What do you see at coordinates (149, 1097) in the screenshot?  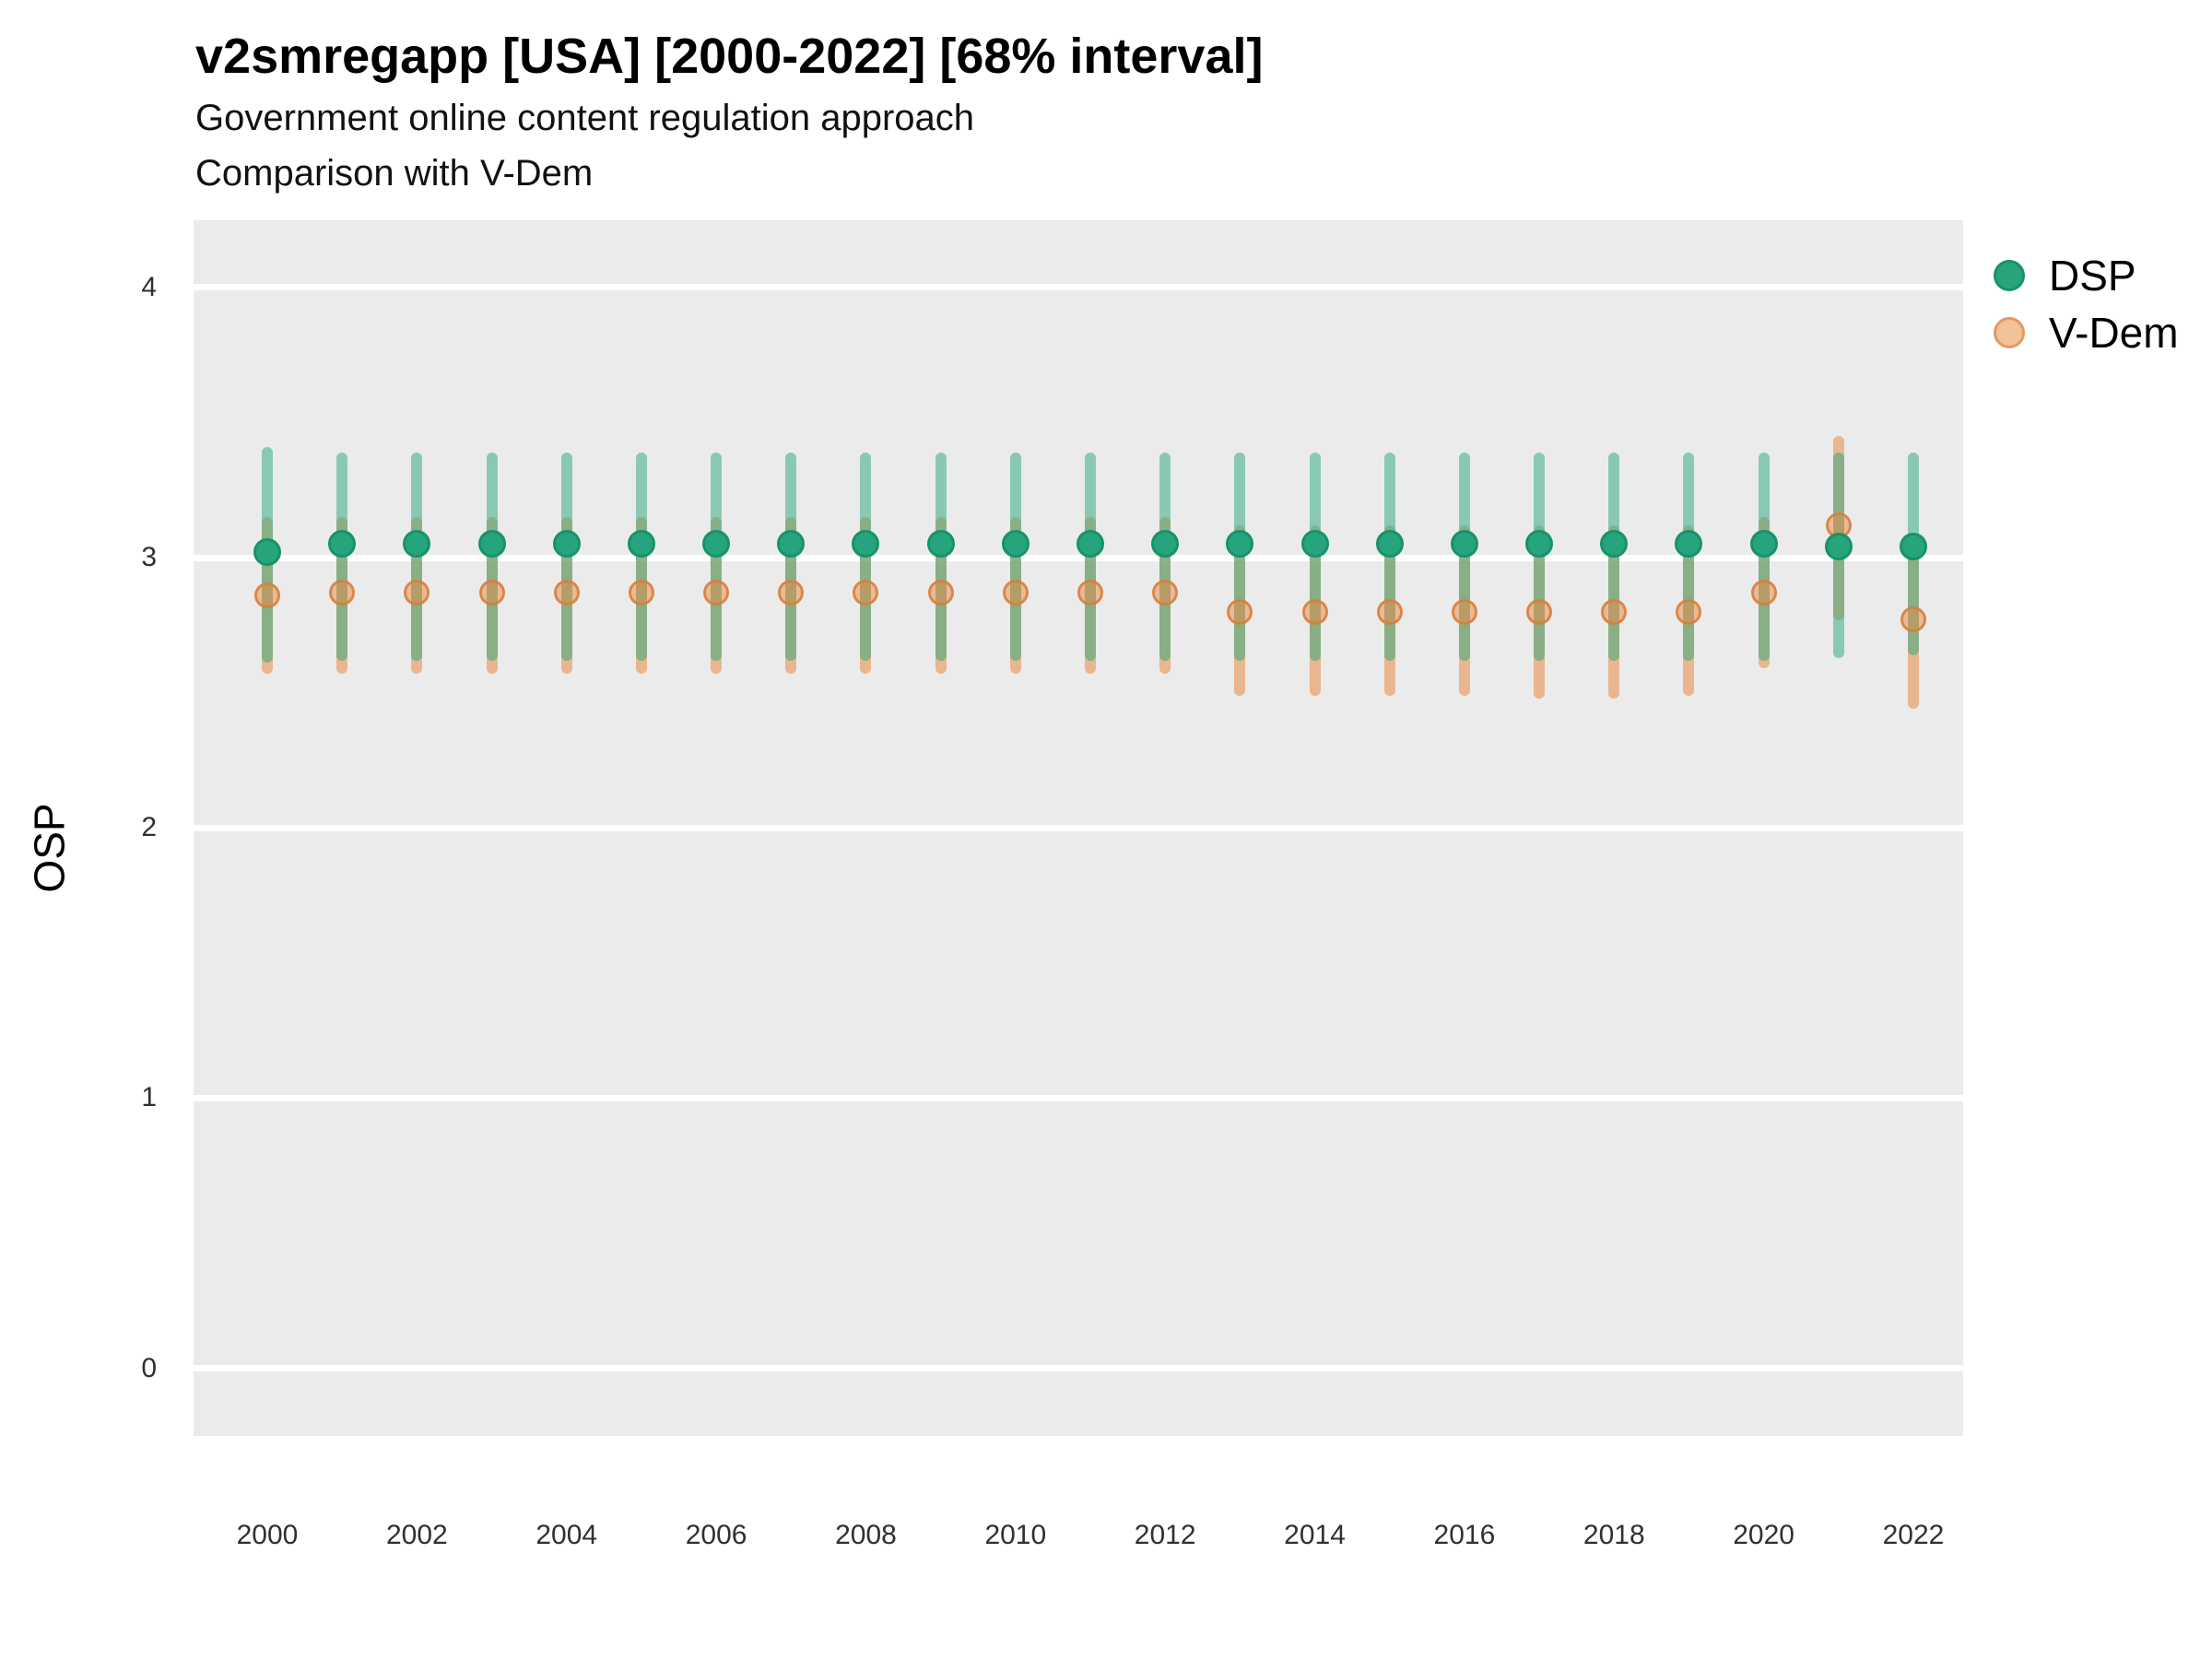 I see `y-tick-label-1: 1` at bounding box center [149, 1097].